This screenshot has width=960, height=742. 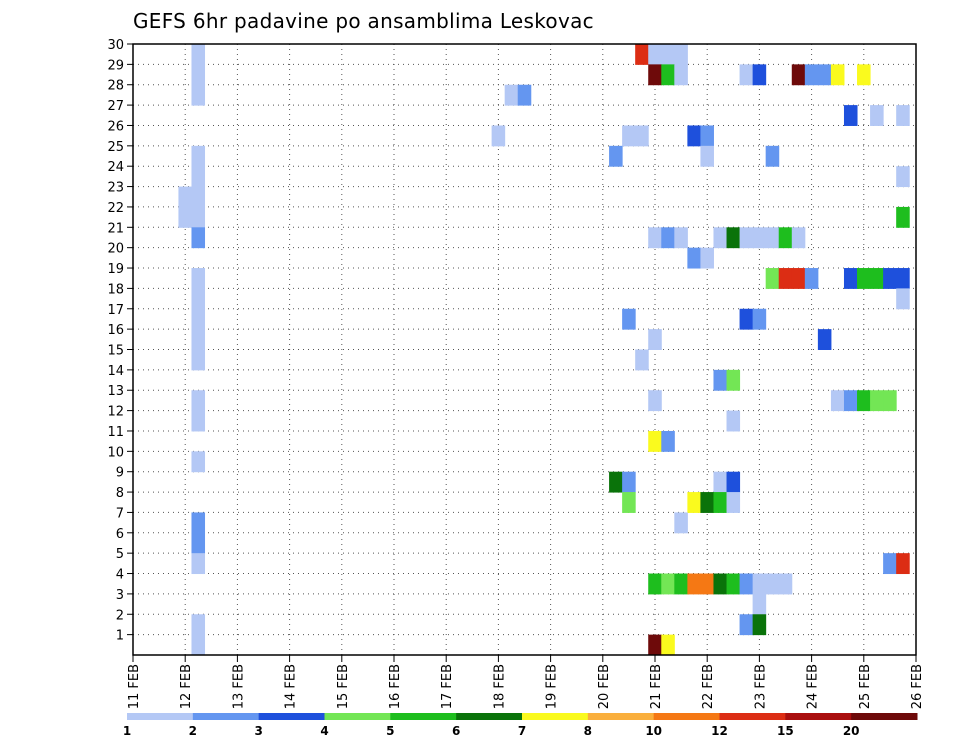 What do you see at coordinates (604, 686) in the screenshot?
I see `x-tick-label: 20 FEB` at bounding box center [604, 686].